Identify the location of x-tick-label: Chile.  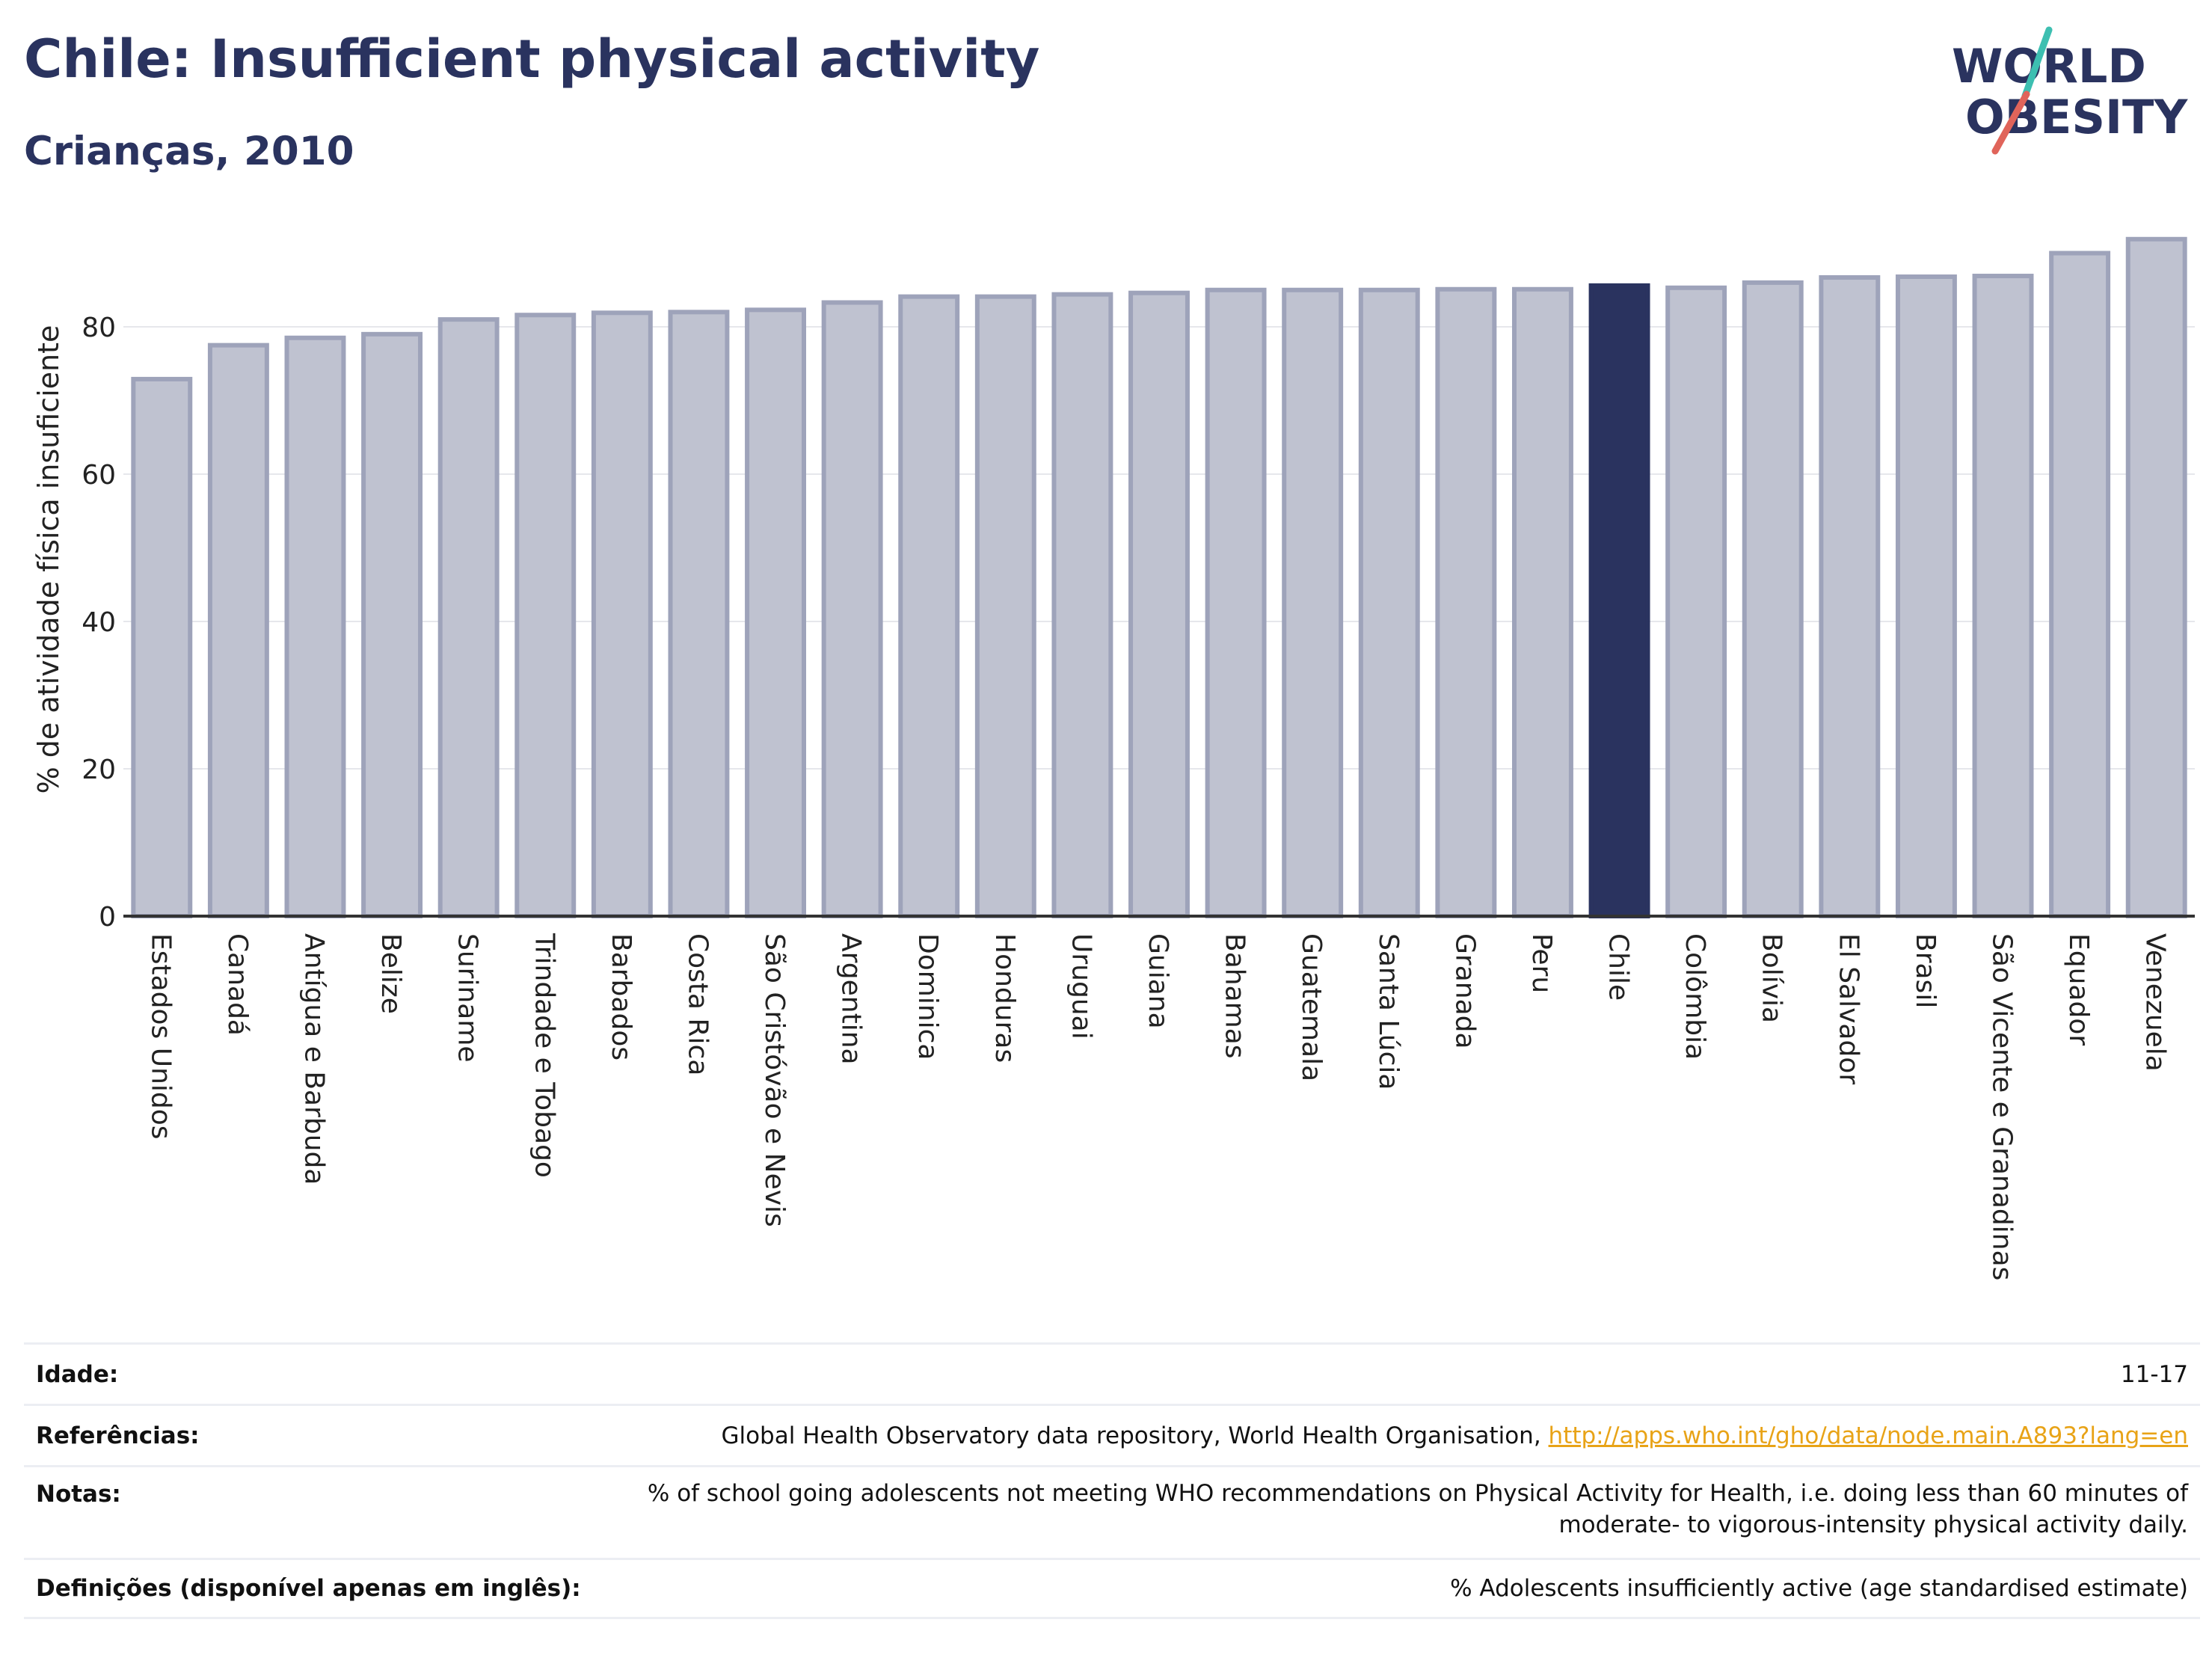
(1619, 967).